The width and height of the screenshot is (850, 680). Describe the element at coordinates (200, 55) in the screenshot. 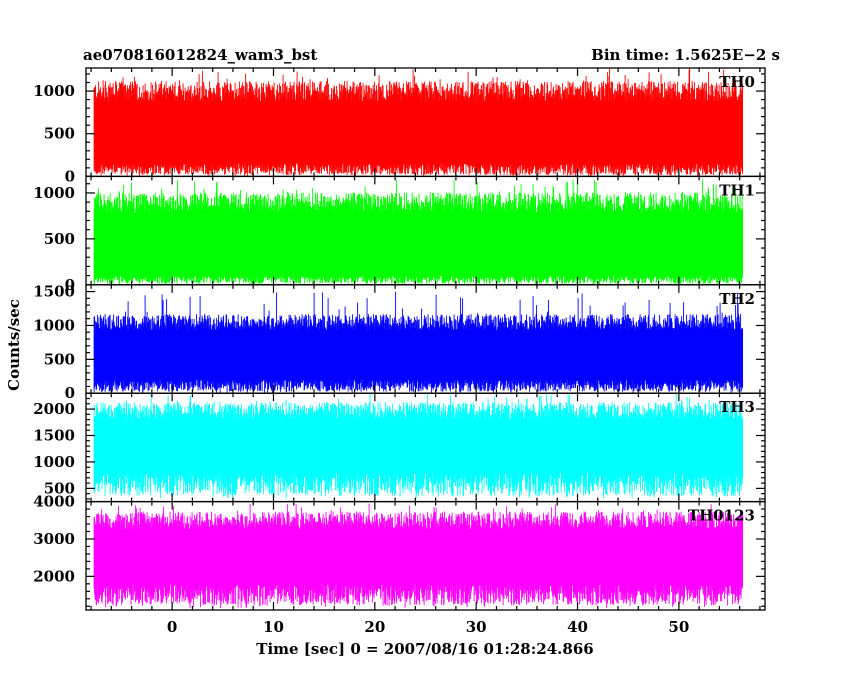

I see `chart-title: ae070816012824_wam3_bst` at that location.